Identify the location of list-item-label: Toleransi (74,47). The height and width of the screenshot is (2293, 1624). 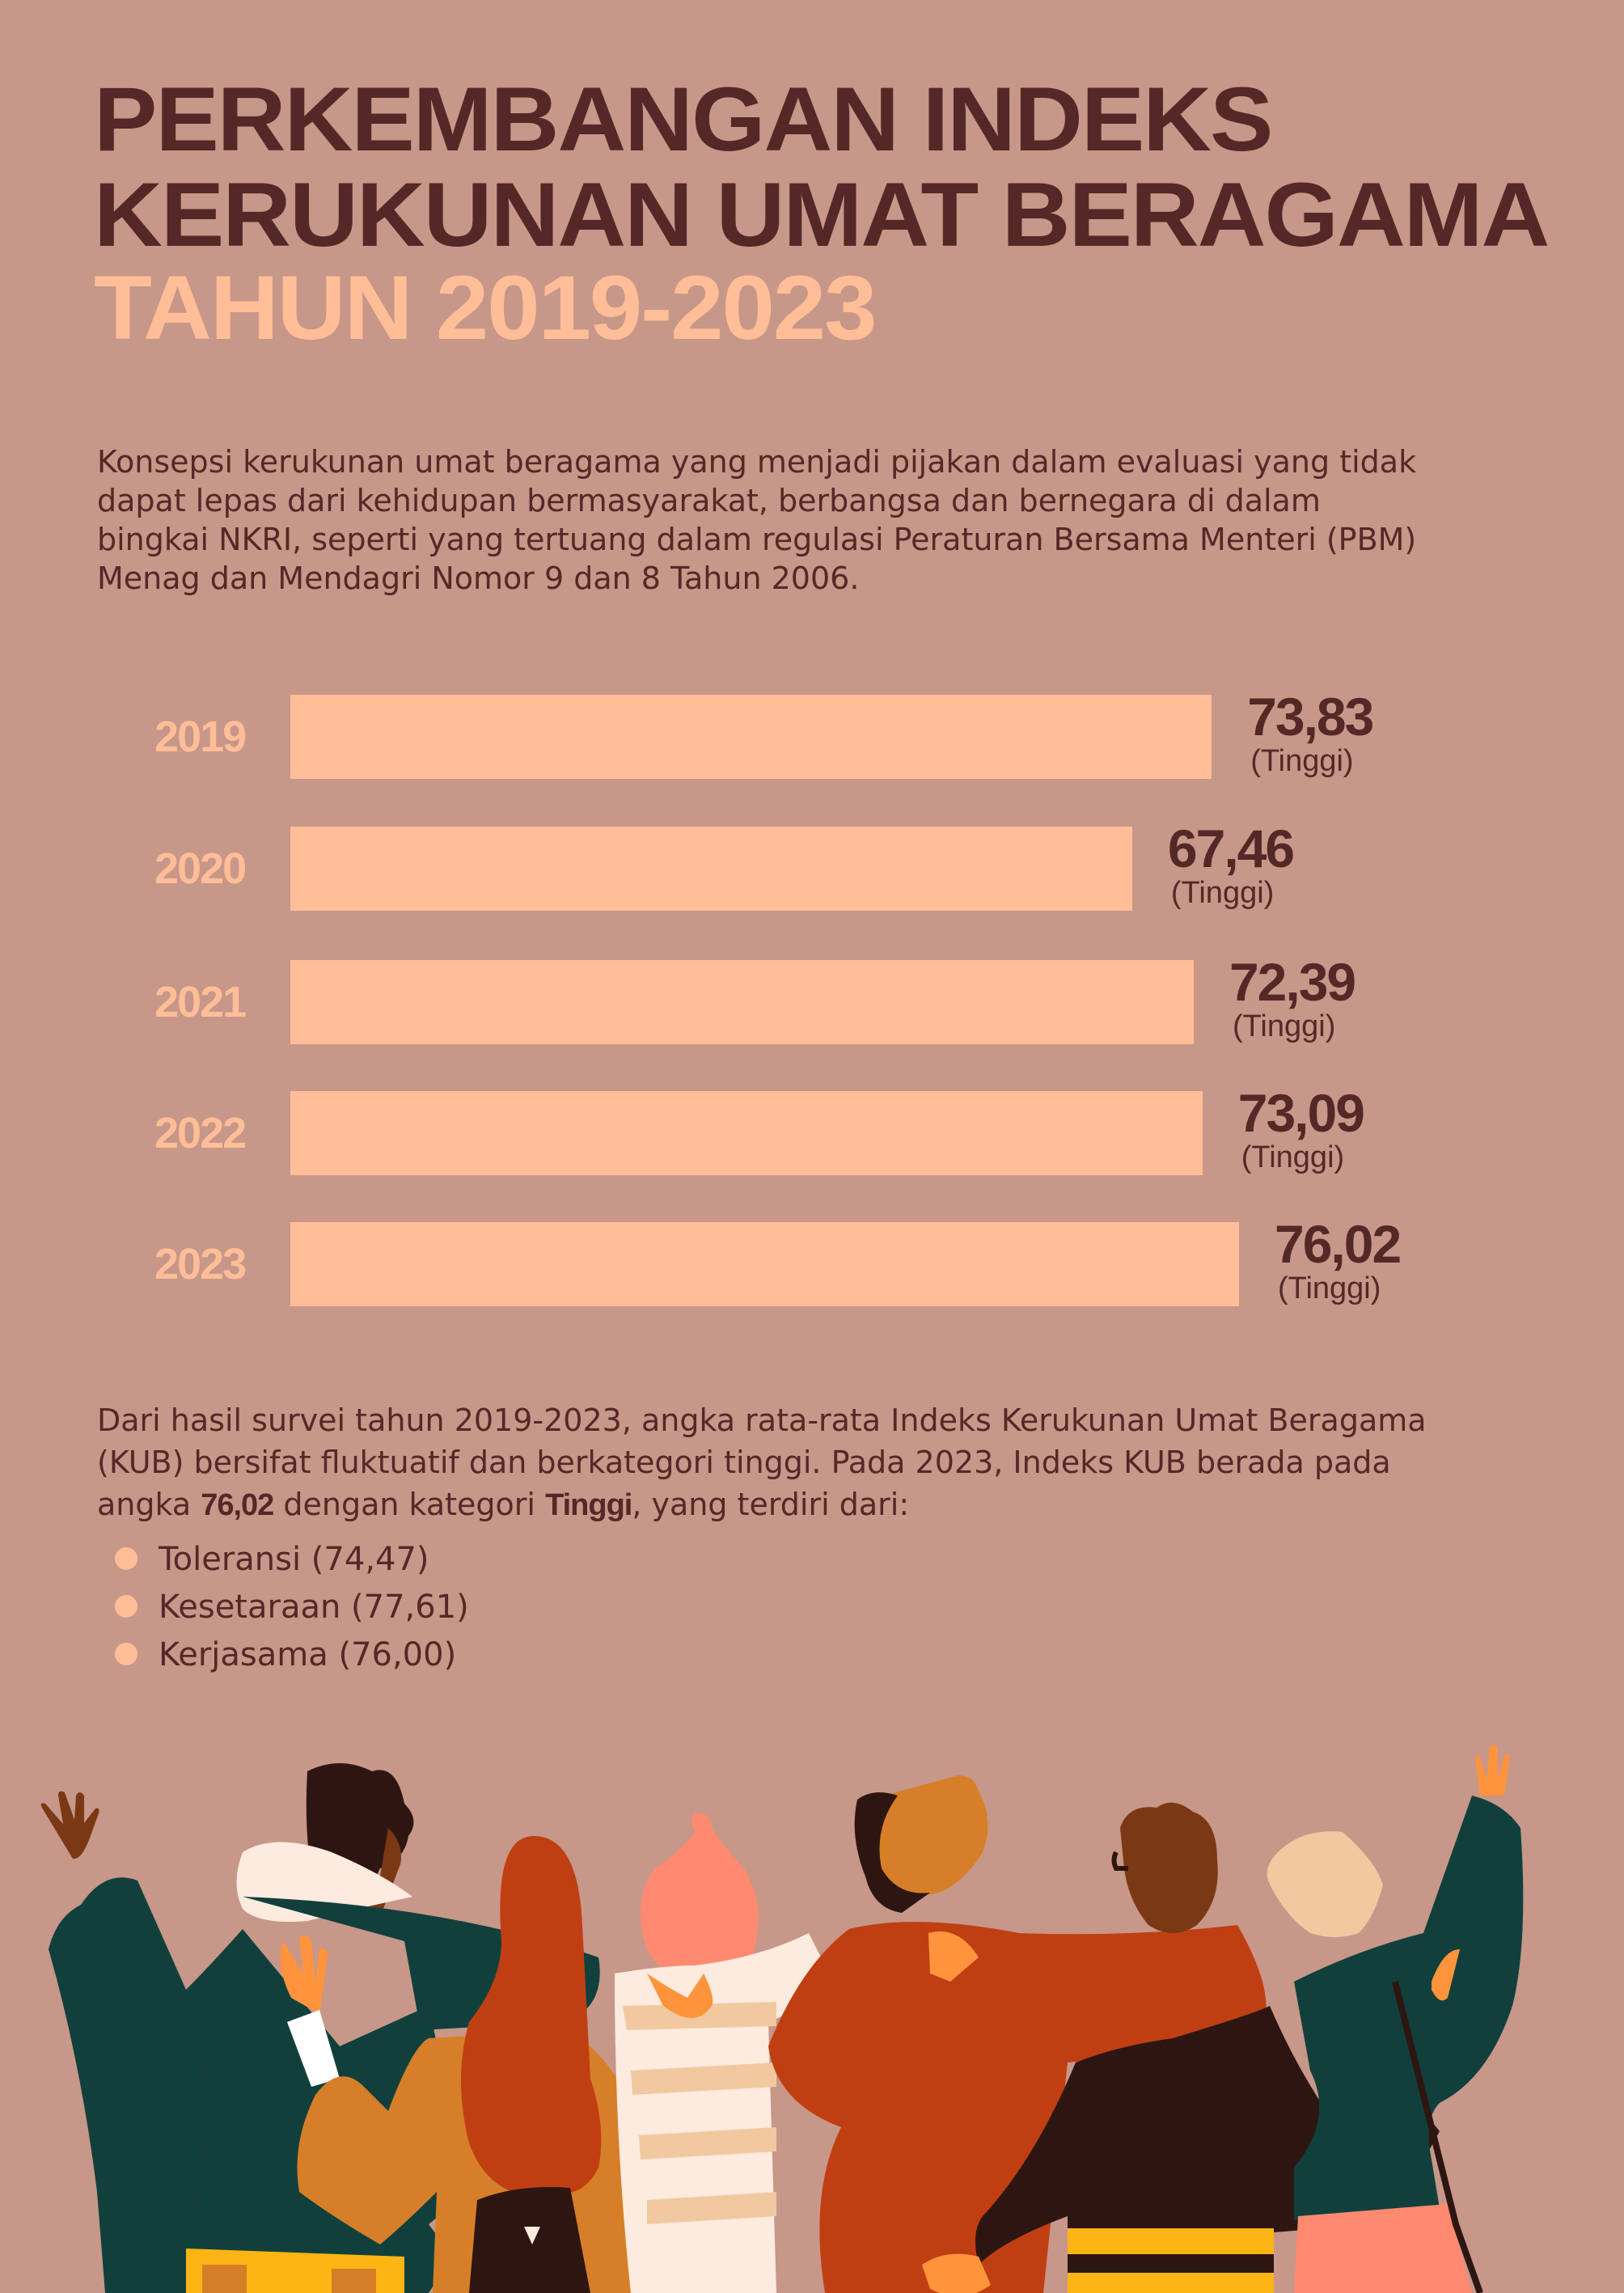
(294, 1559).